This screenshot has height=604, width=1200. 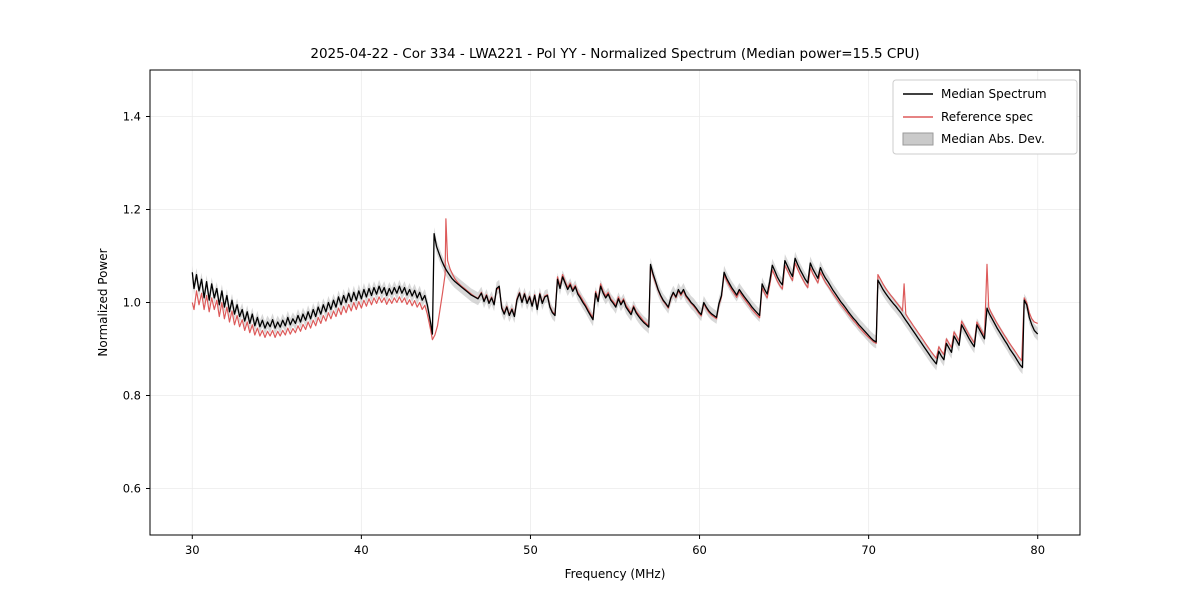 I want to click on y-tick-label: 0.8, so click(x=132, y=396).